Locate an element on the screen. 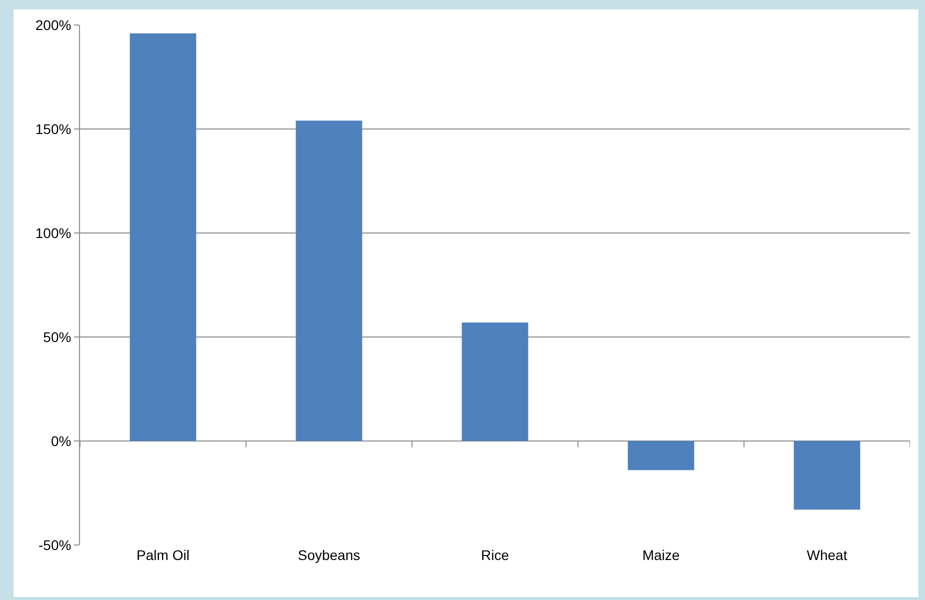 This screenshot has height=600, width=925. x-tick-label: Rice is located at coordinates (495, 555).